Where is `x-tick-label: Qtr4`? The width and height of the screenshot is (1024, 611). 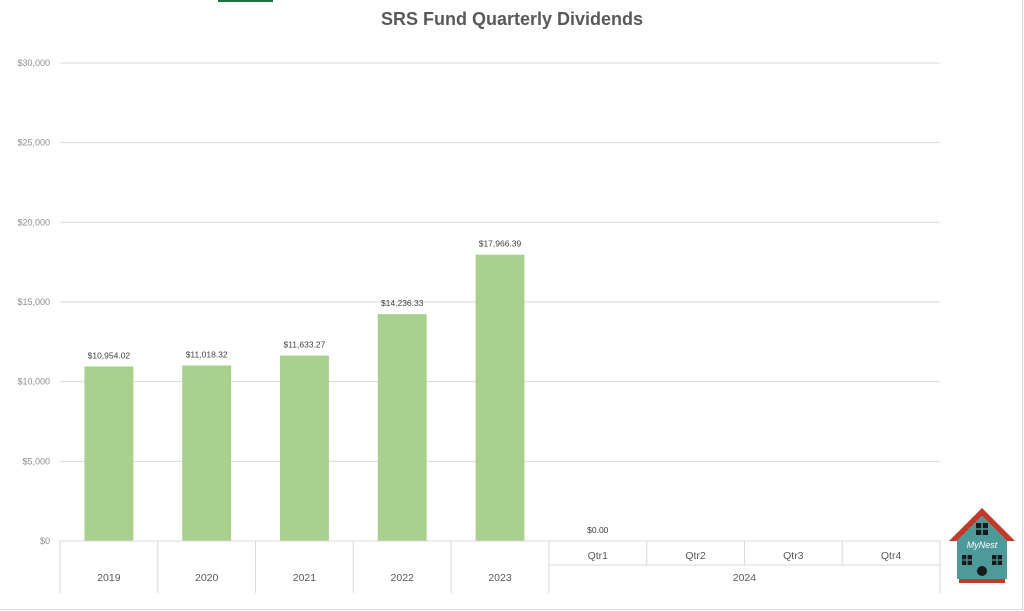 x-tick-label: Qtr4 is located at coordinates (891, 556).